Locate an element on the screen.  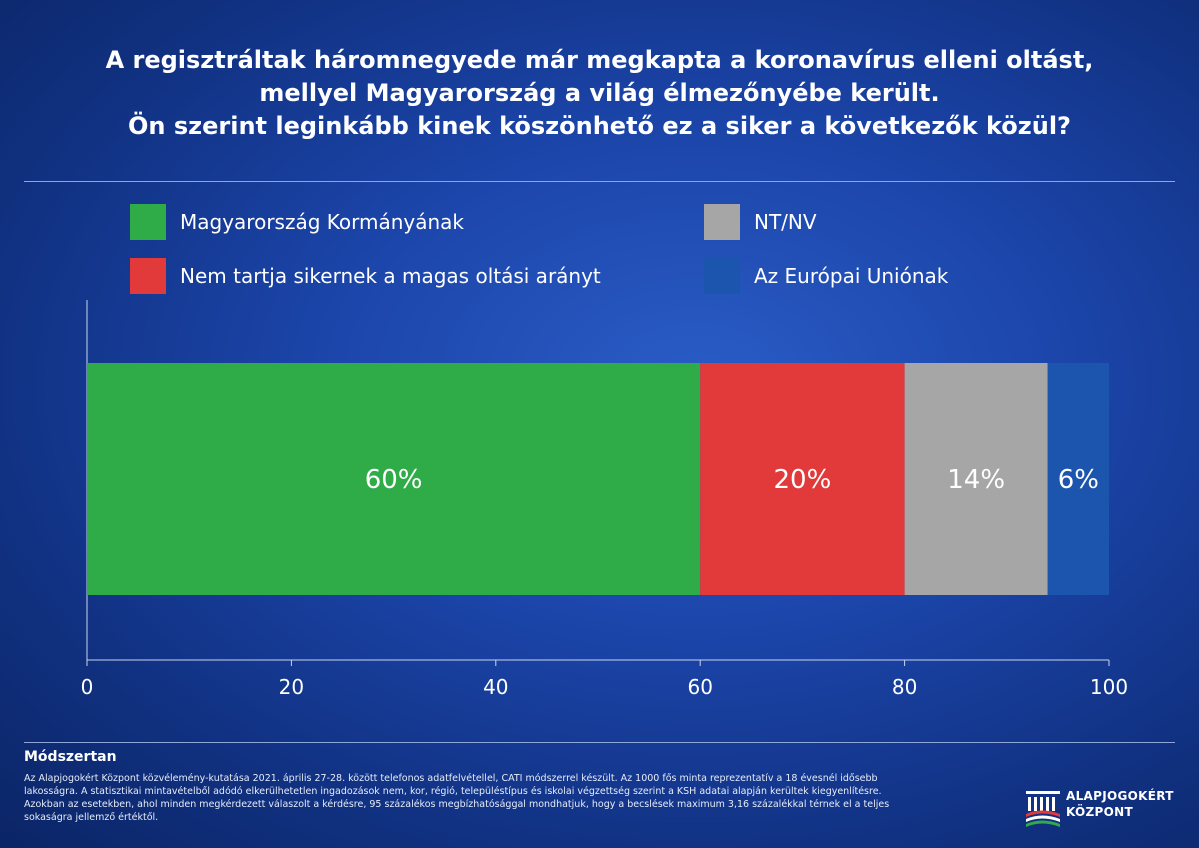
data-label-1: 60% is located at coordinates (394, 480).